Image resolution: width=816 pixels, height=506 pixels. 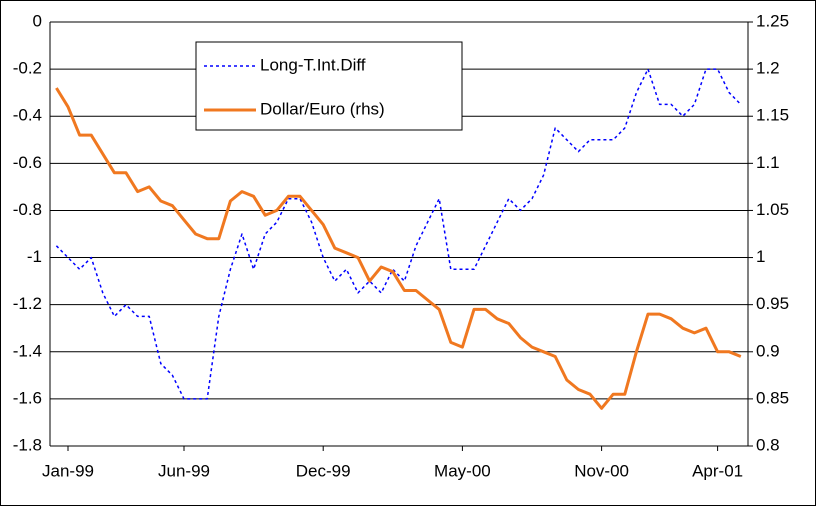 What do you see at coordinates (322, 108) in the screenshot?
I see `legend-label: Dollar/Euro (rhs)` at bounding box center [322, 108].